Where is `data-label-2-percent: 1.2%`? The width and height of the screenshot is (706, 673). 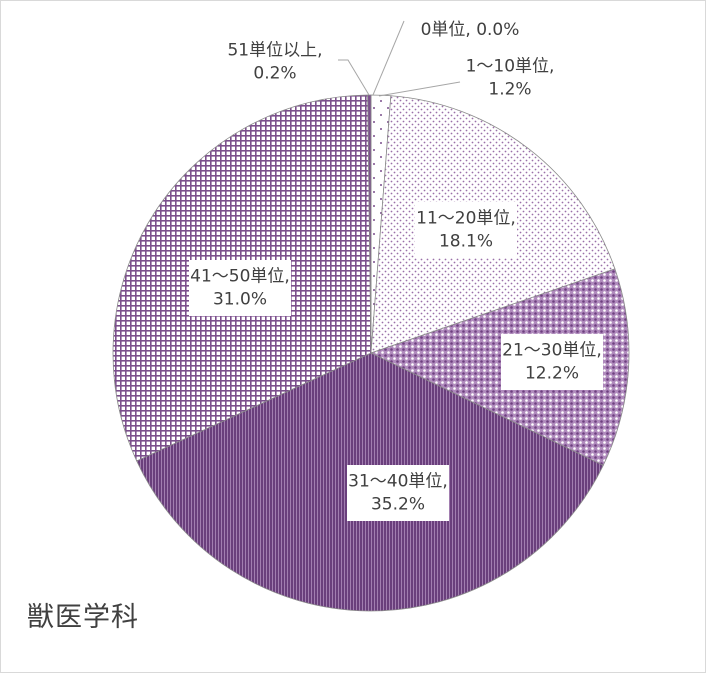 data-label-2-percent: 1.2% is located at coordinates (509, 90).